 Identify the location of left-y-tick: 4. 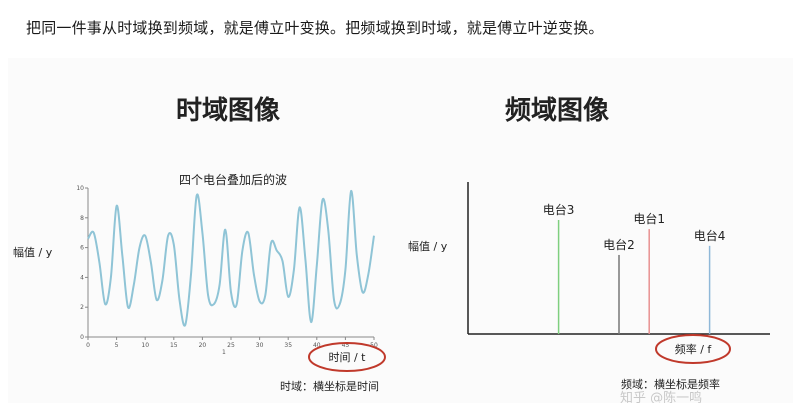
(82, 277).